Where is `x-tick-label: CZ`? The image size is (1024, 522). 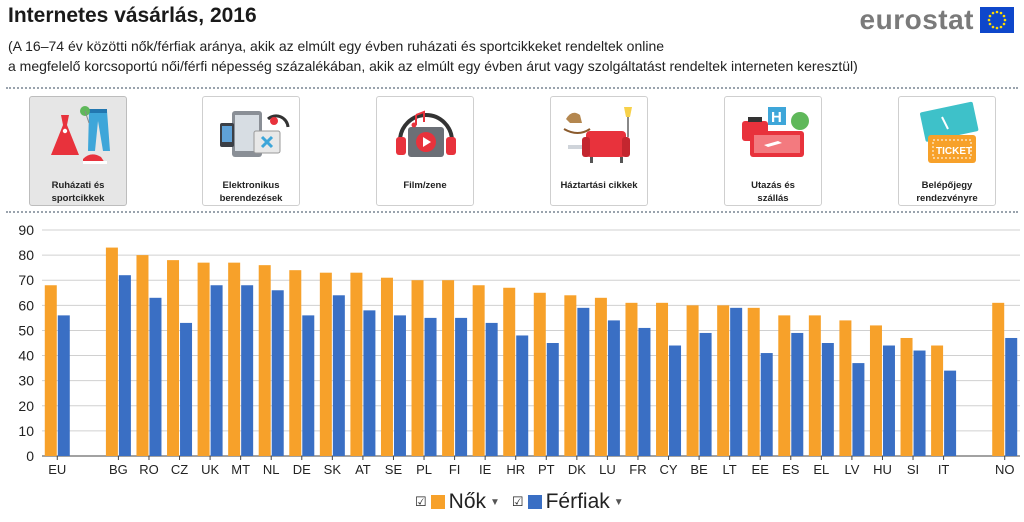
x-tick-label: CZ is located at coordinates (179, 469).